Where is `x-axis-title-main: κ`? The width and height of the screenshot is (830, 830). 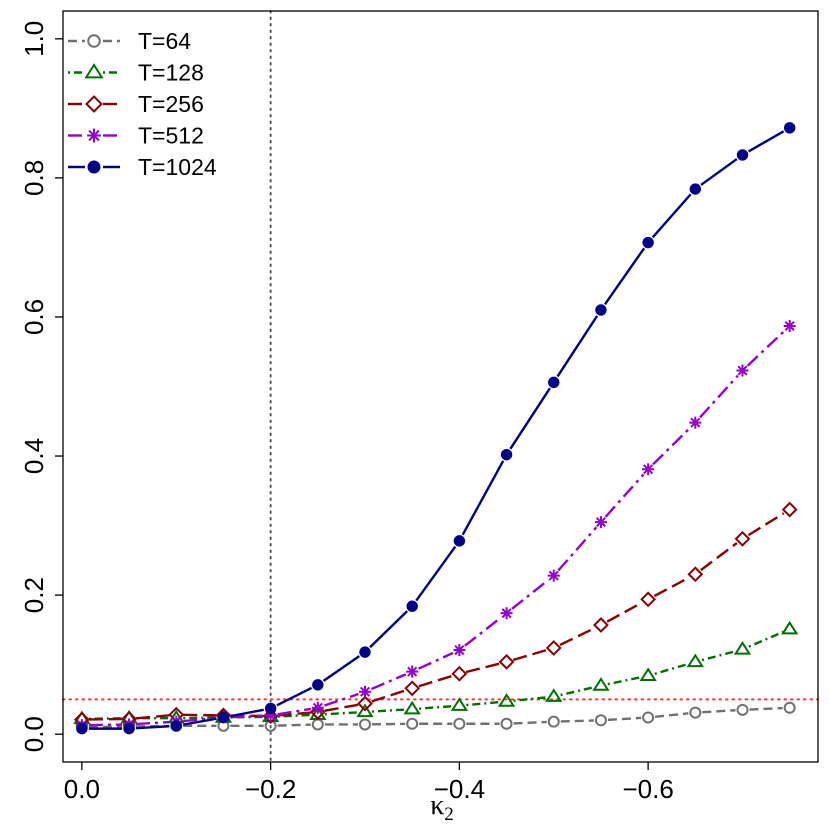
x-axis-title-main: κ is located at coordinates (437, 805).